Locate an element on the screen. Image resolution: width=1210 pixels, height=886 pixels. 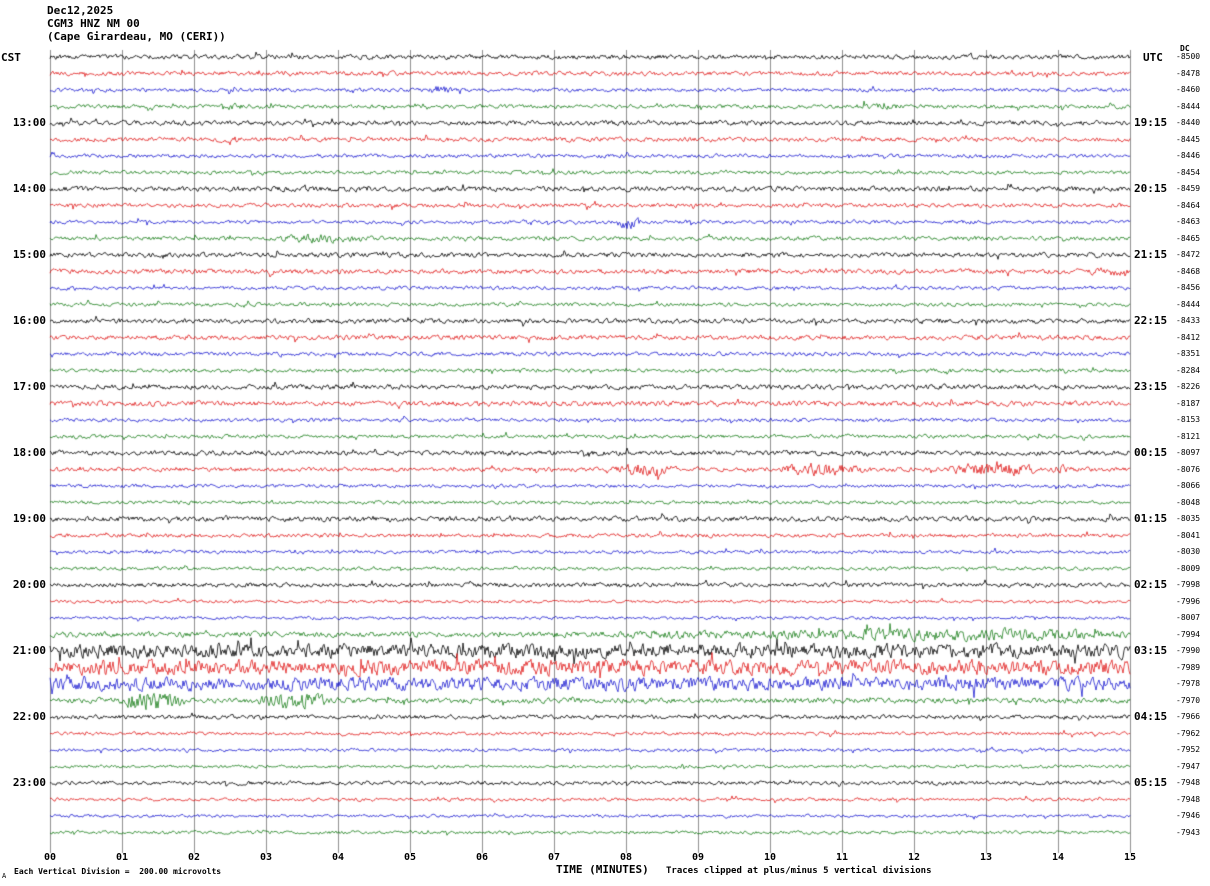
hour-label-cst: 23:00 is located at coordinates (29, 782).